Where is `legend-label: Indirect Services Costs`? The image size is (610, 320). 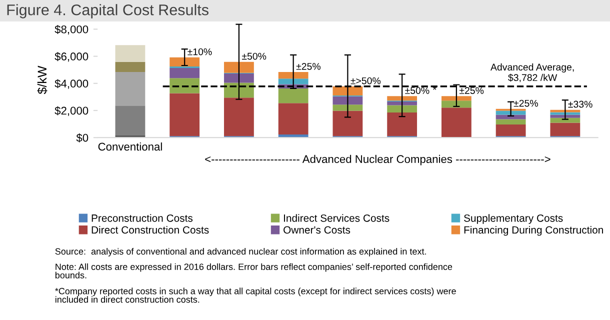
legend-label: Indirect Services Costs is located at coordinates (337, 218).